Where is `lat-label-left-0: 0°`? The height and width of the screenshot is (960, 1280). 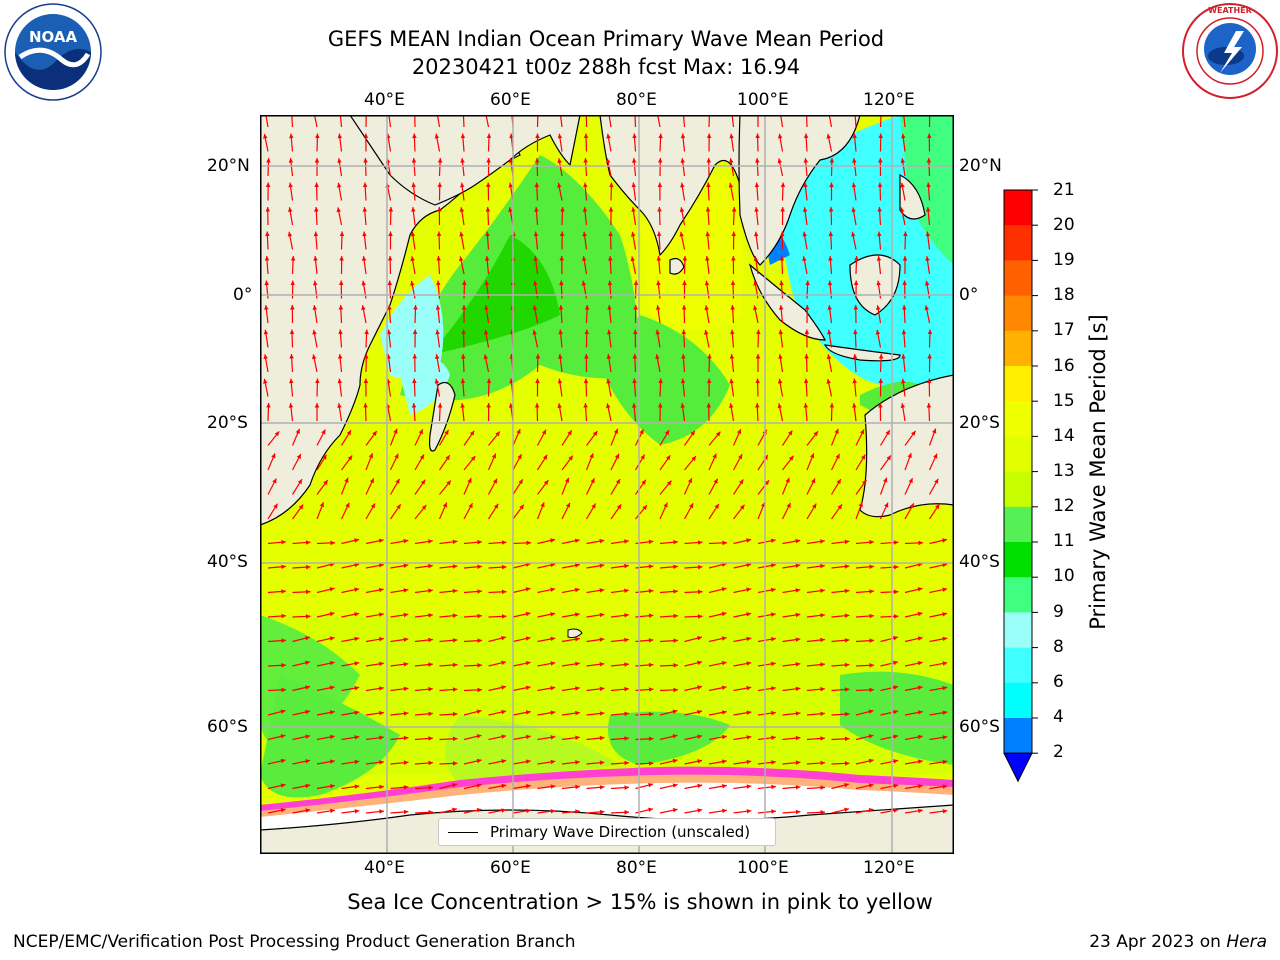 lat-label-left-0: 0° is located at coordinates (243, 295).